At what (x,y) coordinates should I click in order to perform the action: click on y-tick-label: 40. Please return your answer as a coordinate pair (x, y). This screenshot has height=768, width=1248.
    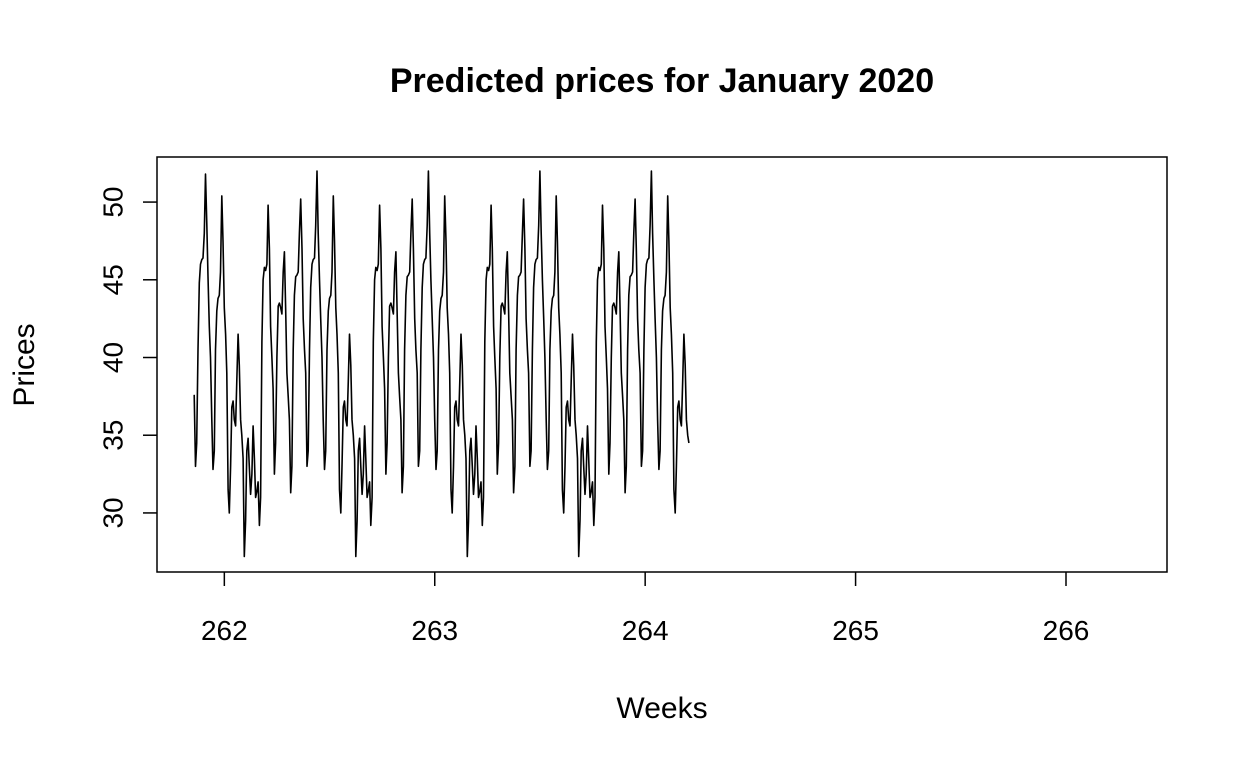
    Looking at the image, I should click on (112, 357).